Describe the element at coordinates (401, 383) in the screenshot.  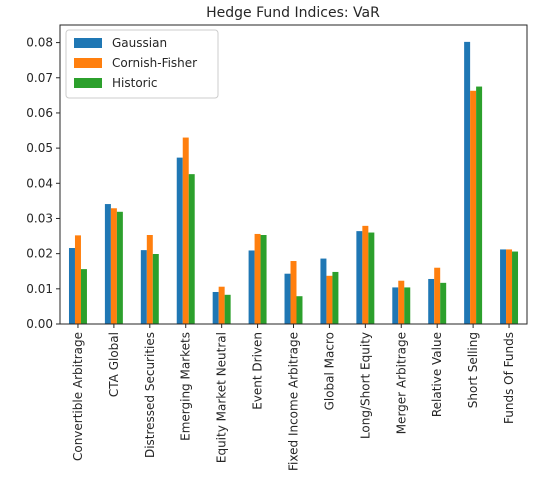
I see `x-tick-label: Merger Arbitrage` at that location.